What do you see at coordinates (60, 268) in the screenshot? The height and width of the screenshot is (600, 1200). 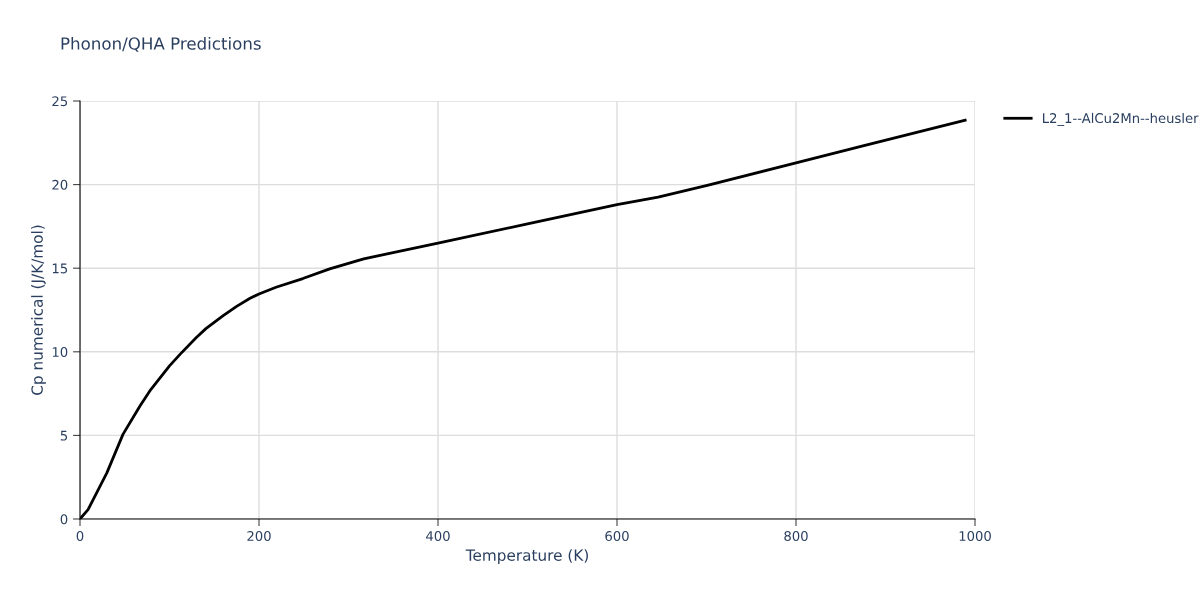 I see `y-tick-label: 15` at bounding box center [60, 268].